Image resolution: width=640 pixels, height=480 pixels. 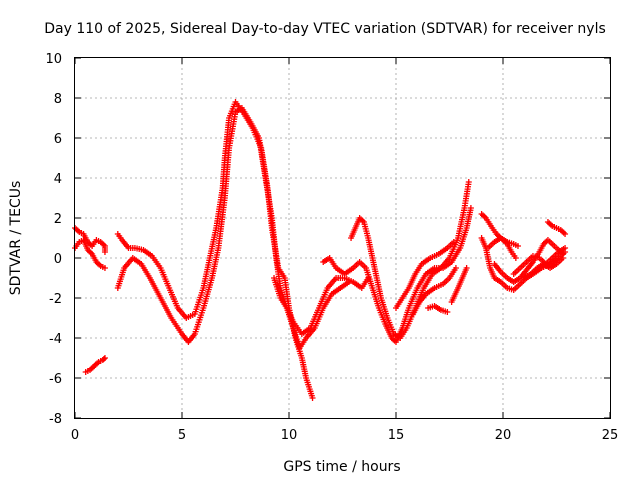 What do you see at coordinates (55, 339) in the screenshot?
I see `y-tick-label: -4` at bounding box center [55, 339].